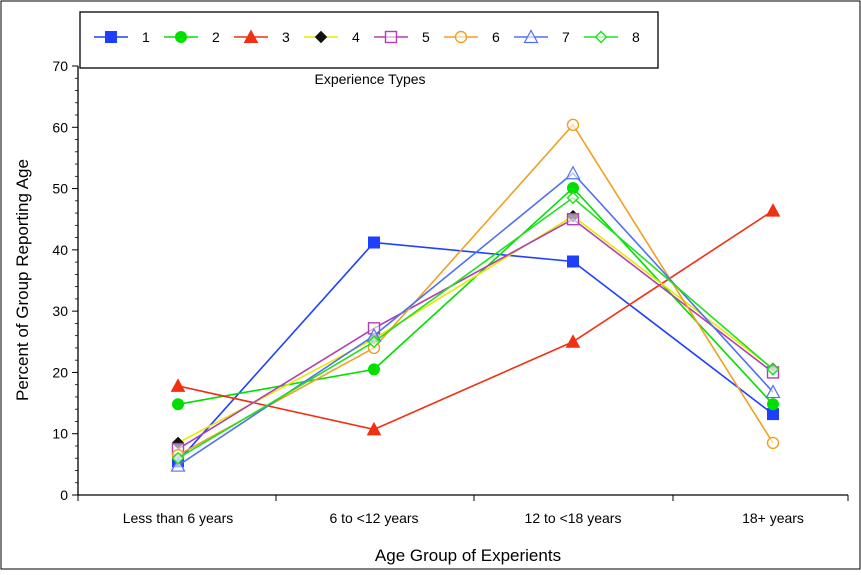 The image size is (861, 575). I want to click on legend-item-2: 2, so click(192, 37).